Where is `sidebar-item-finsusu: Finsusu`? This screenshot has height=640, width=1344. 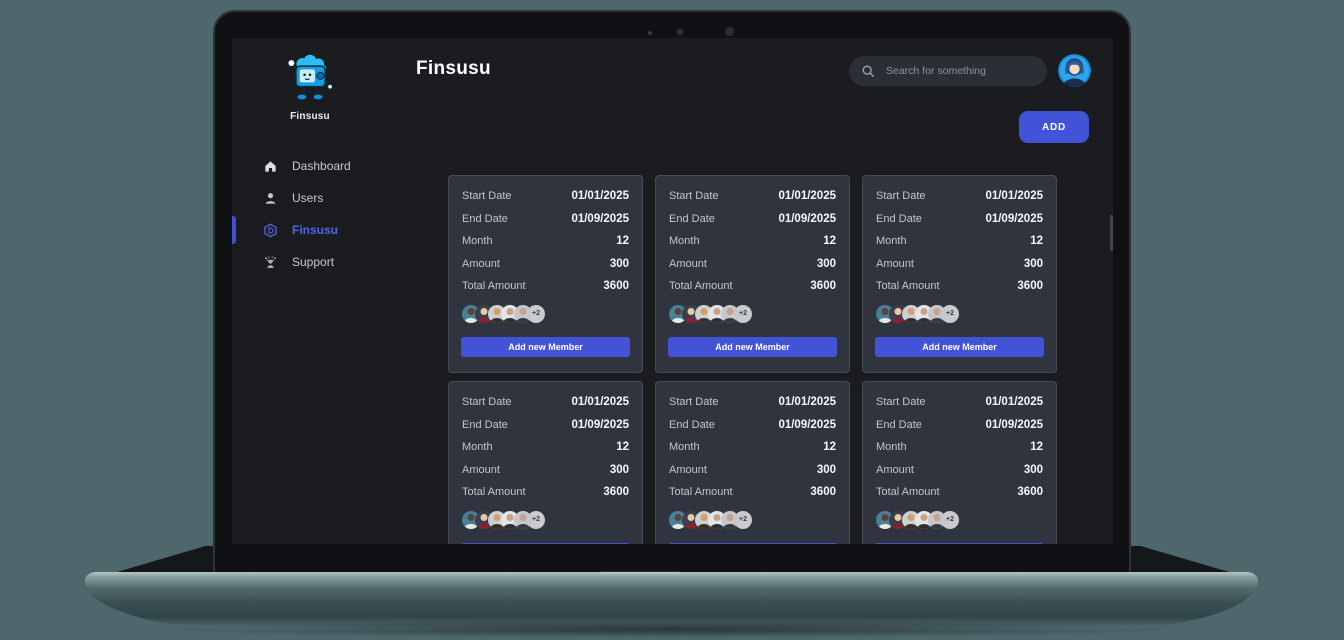
sidebar-item-finsusu: Finsusu is located at coordinates (322, 230).